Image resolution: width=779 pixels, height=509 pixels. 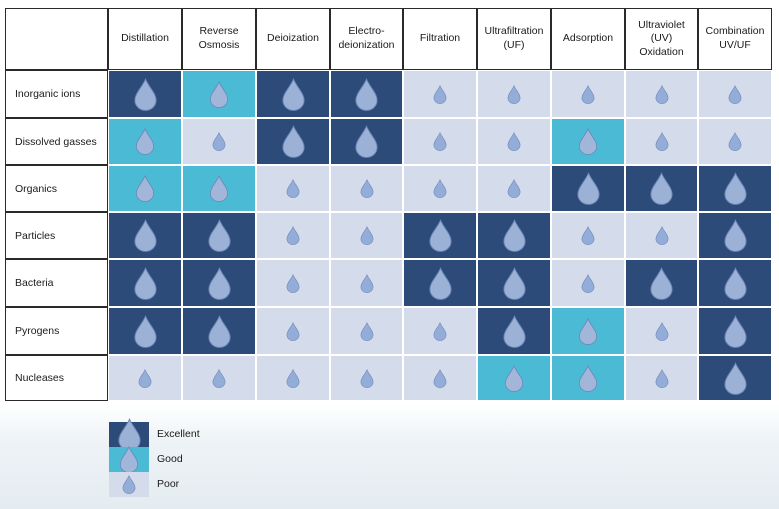 I want to click on legend-item-good: Good, so click(x=179, y=459).